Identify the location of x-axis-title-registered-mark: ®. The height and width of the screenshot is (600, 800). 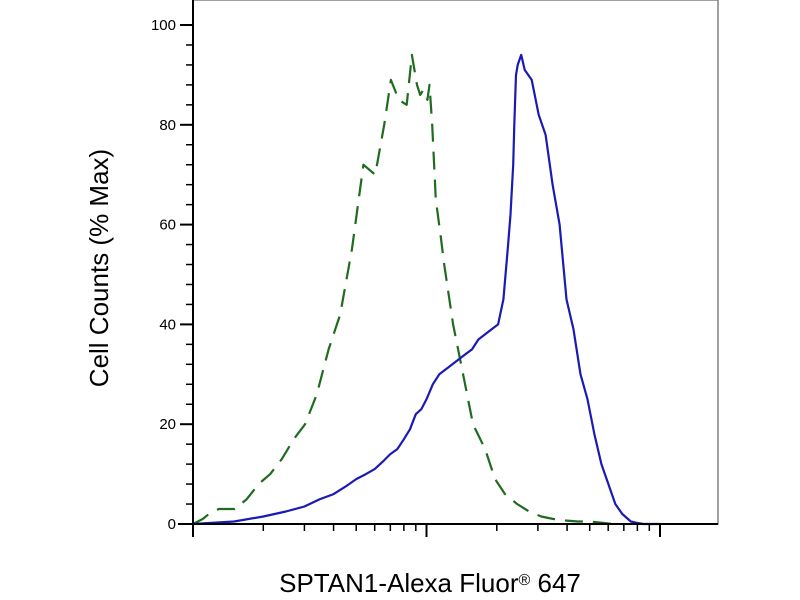
(524, 580).